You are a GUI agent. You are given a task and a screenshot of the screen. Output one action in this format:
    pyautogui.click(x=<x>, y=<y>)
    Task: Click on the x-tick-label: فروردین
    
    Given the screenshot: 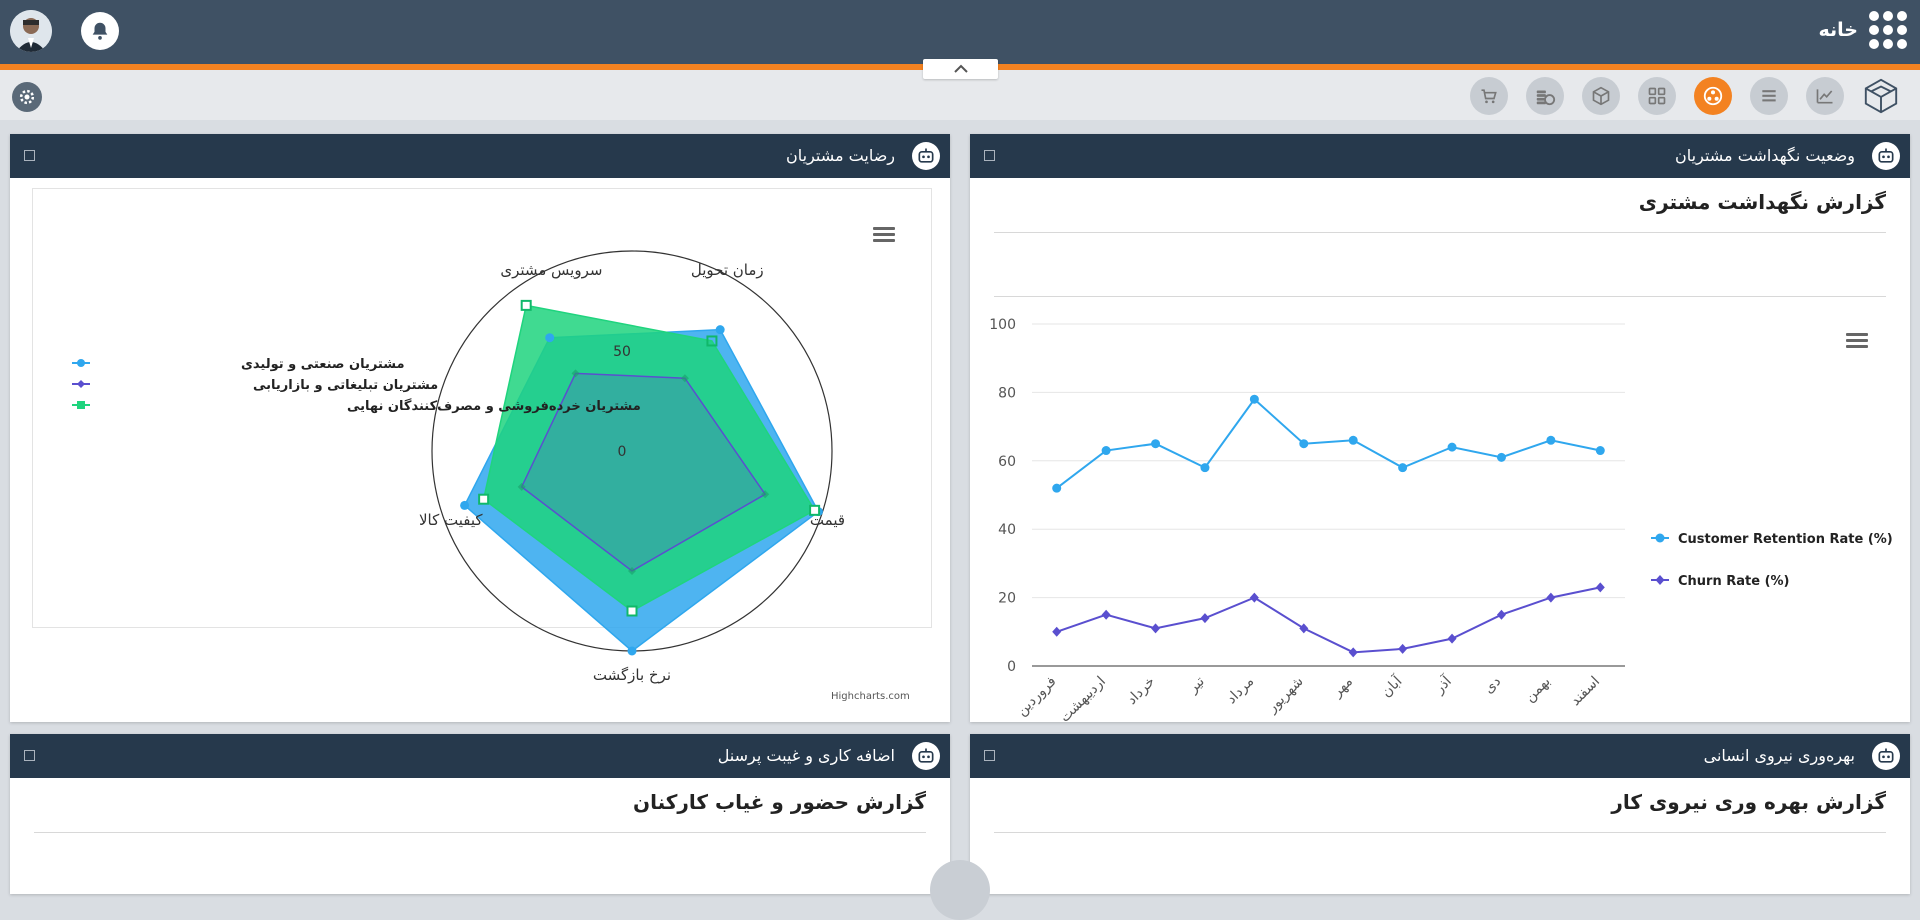 What is the action you would take?
    pyautogui.click(x=1037, y=697)
    